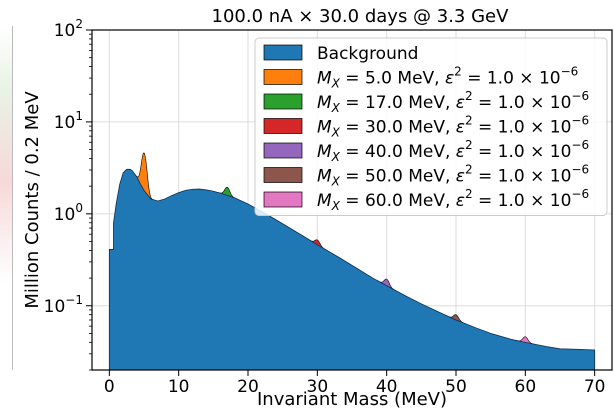  What do you see at coordinates (361, 16) in the screenshot?
I see `chart-title: 100.0 nA × 30.0 days @ 3.3 GeV` at bounding box center [361, 16].